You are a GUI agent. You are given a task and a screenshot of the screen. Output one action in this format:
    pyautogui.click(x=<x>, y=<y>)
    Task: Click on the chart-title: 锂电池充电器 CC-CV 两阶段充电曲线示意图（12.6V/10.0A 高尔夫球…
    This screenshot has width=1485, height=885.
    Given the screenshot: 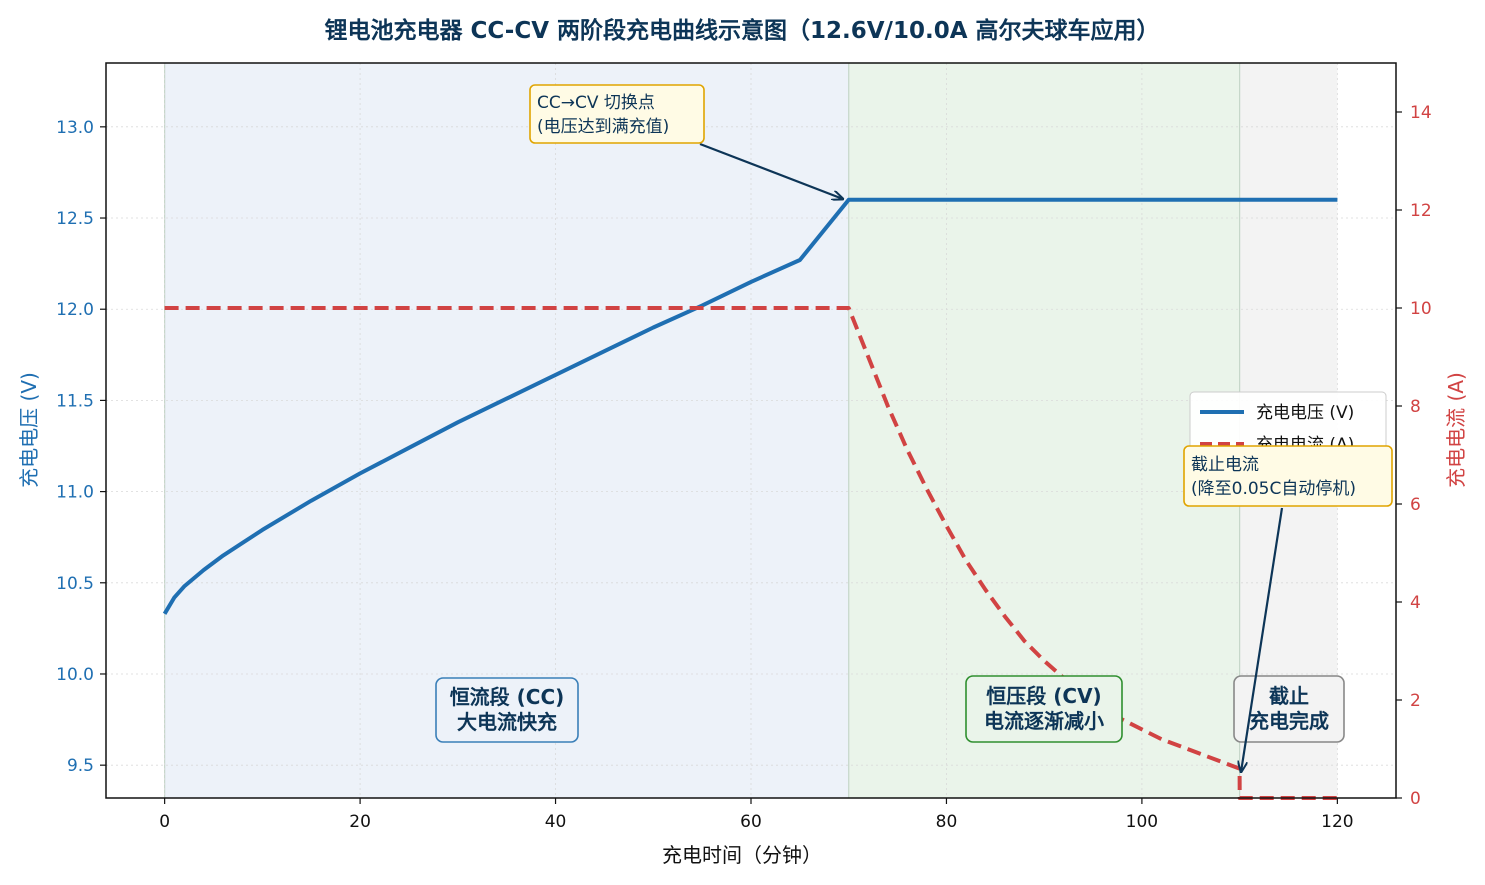 What is the action you would take?
    pyautogui.click(x=741, y=30)
    